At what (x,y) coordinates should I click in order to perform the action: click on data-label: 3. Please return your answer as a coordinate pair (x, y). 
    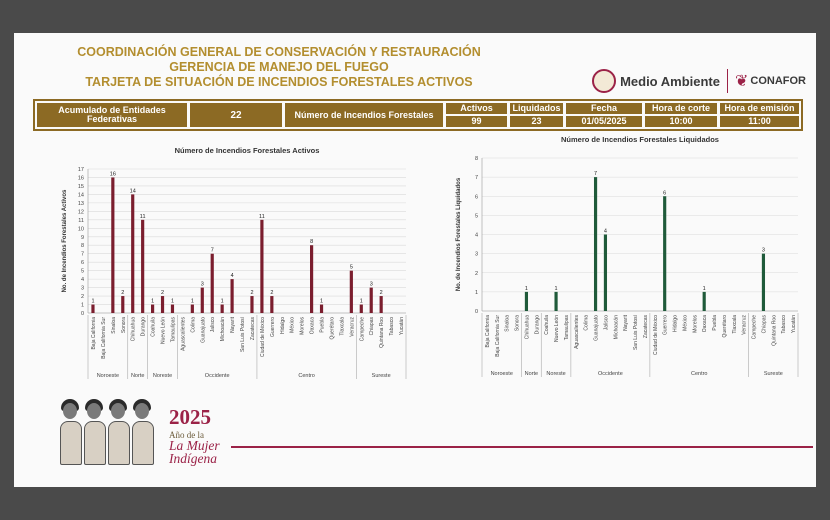
    Looking at the image, I should click on (371, 285).